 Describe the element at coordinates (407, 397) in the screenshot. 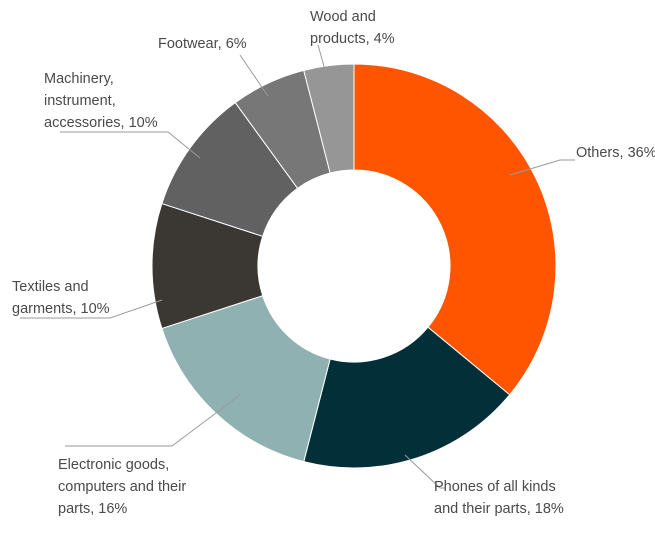

I see `slice-phones-of-all-kinds-and-their-parts` at that location.